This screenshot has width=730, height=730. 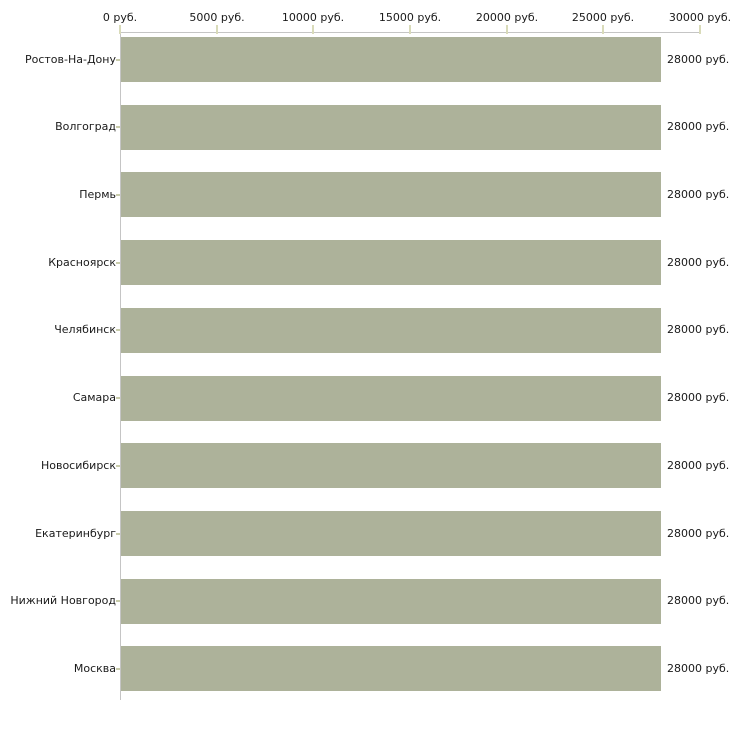 I want to click on category-label: Екатеринбург, so click(x=75, y=533).